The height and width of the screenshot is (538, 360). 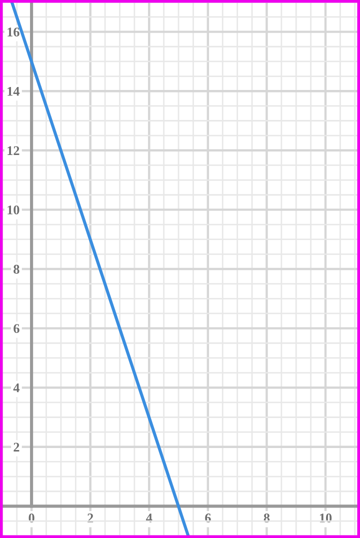 What do you see at coordinates (17, 329) in the screenshot?
I see `y-tick-label: 6` at bounding box center [17, 329].